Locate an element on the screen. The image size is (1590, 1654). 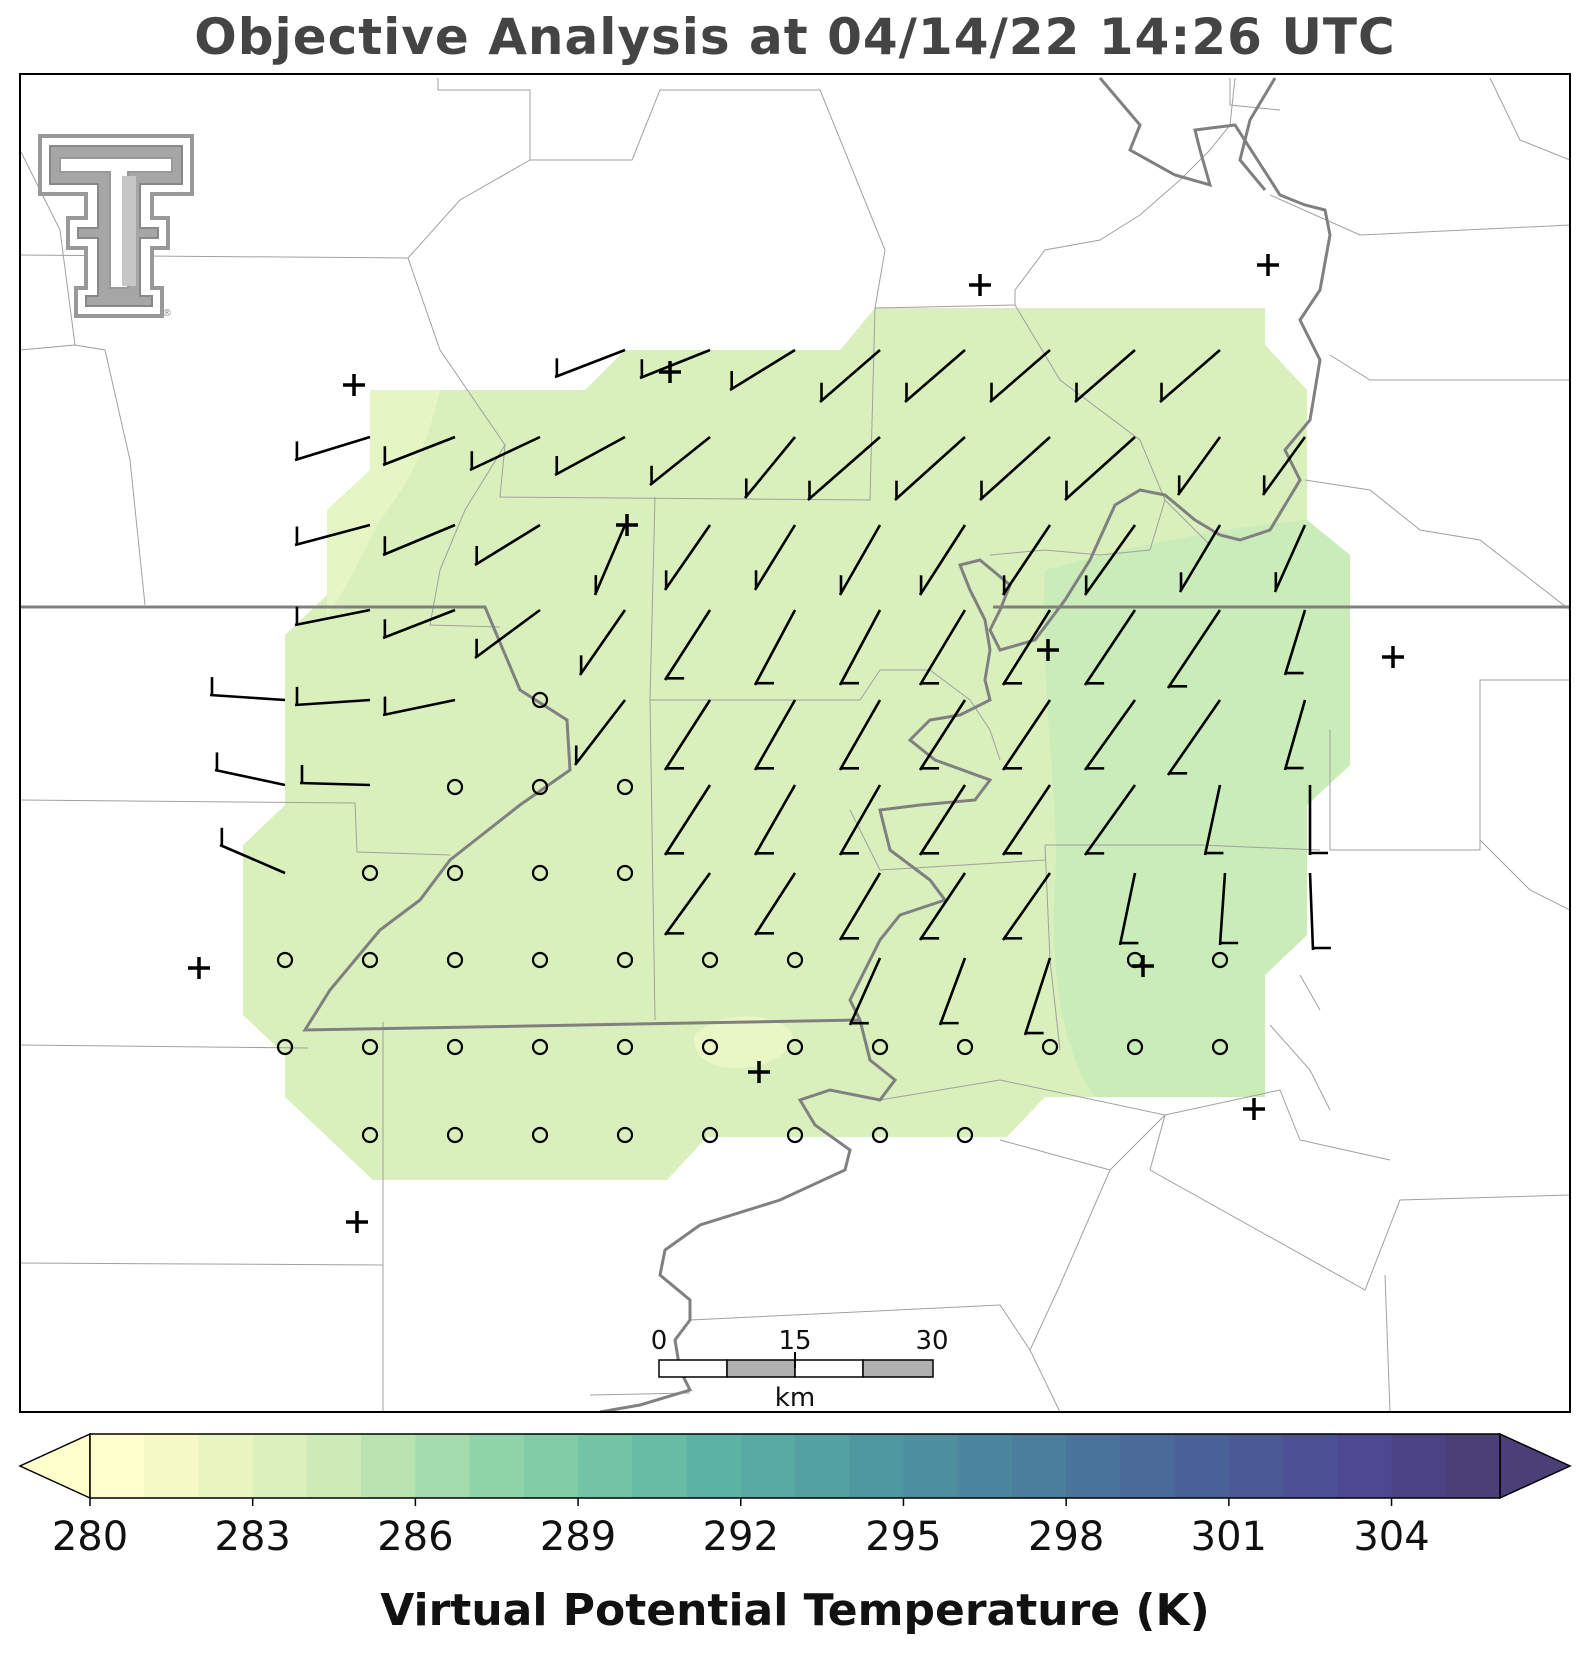
scale-unit: km is located at coordinates (795, 1398).